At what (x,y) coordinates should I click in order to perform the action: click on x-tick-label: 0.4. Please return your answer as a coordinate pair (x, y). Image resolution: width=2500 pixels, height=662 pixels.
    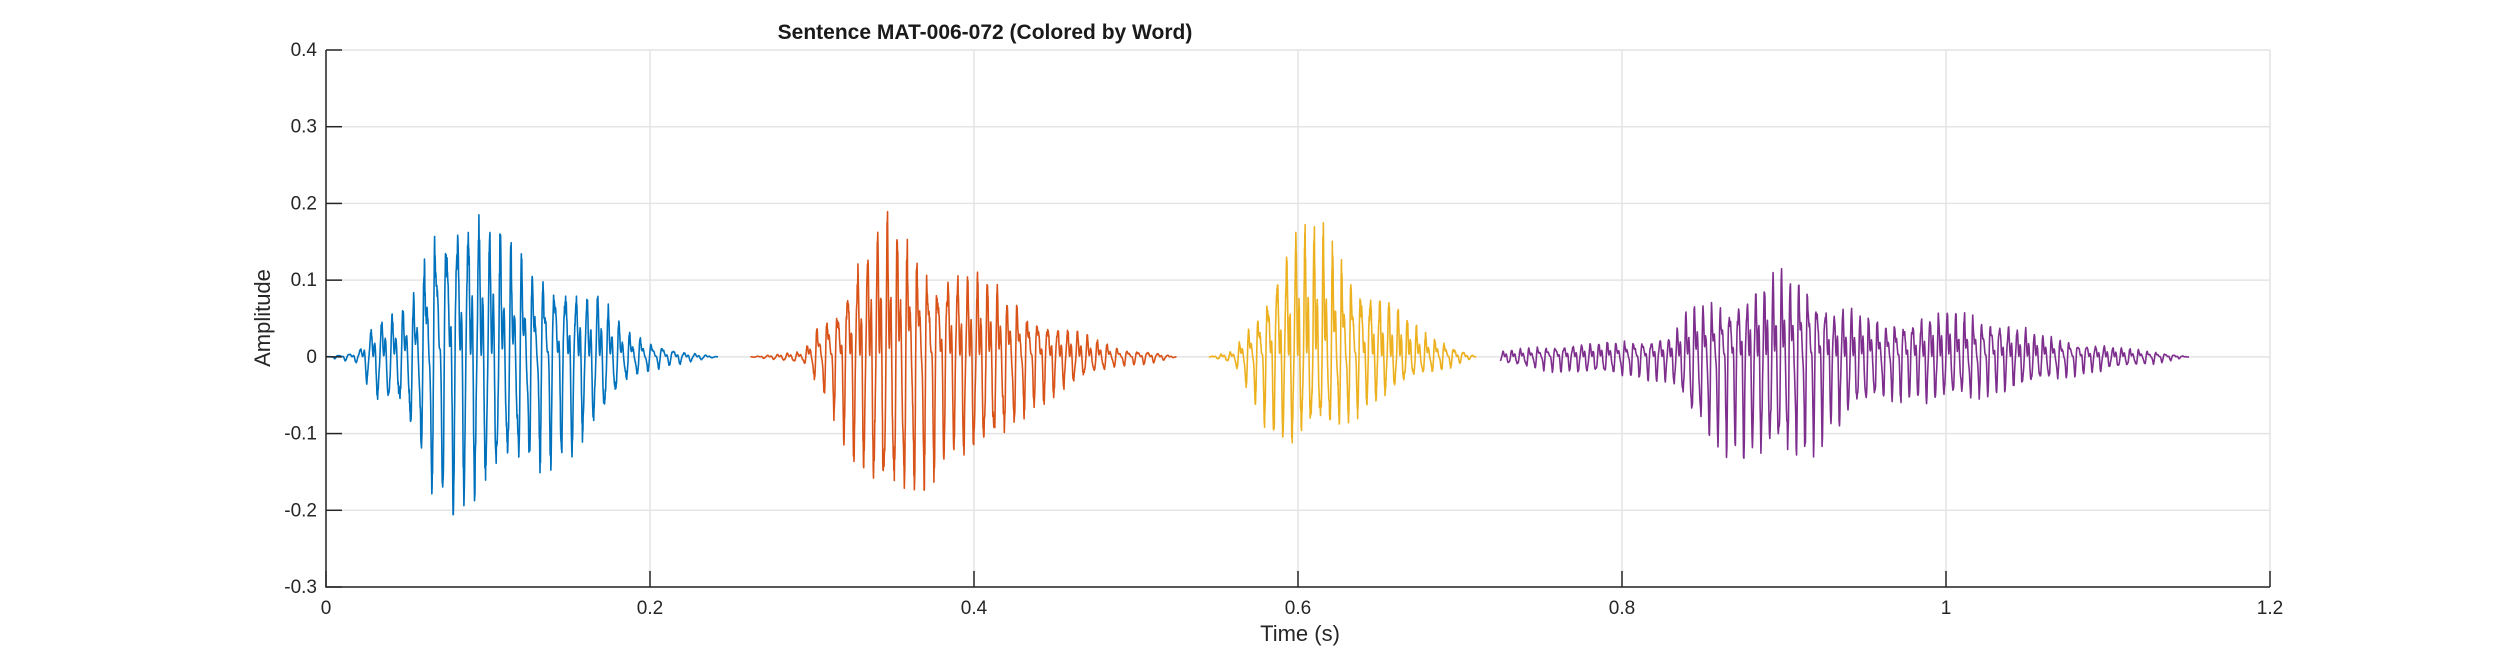
    Looking at the image, I should click on (974, 608).